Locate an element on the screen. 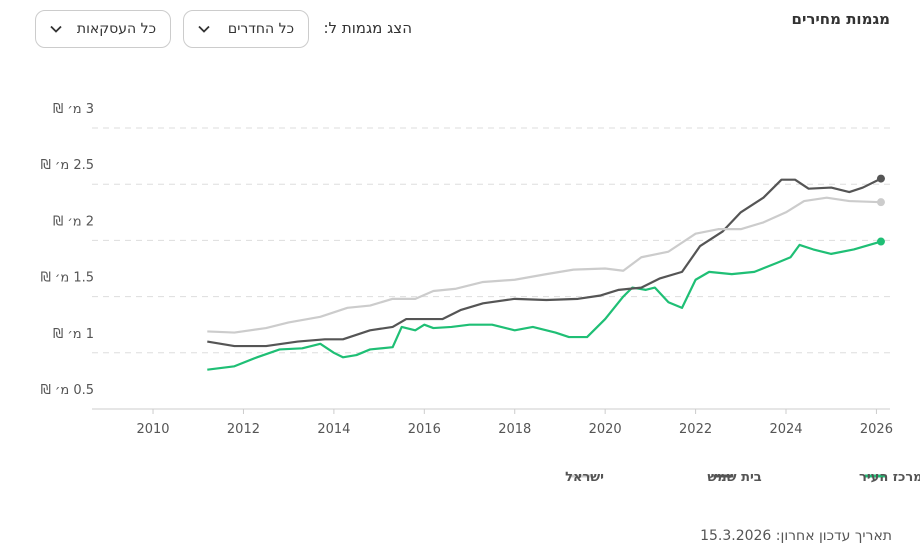  y-tick-label: 1 מ׳ ₪ is located at coordinates (73, 334).